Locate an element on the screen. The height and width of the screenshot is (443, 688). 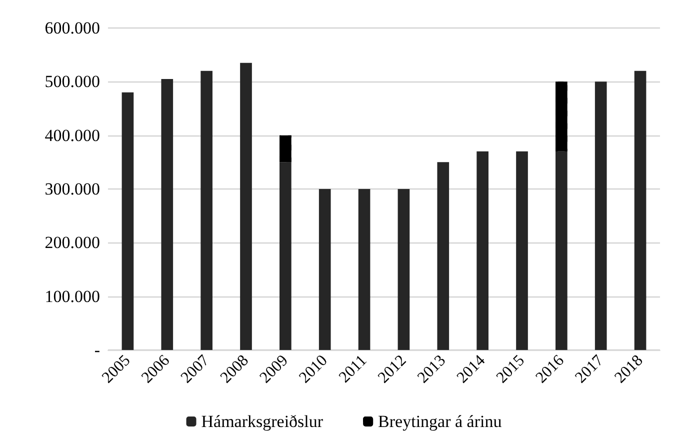
y-tick-label: 600.000 is located at coordinates (72, 28).